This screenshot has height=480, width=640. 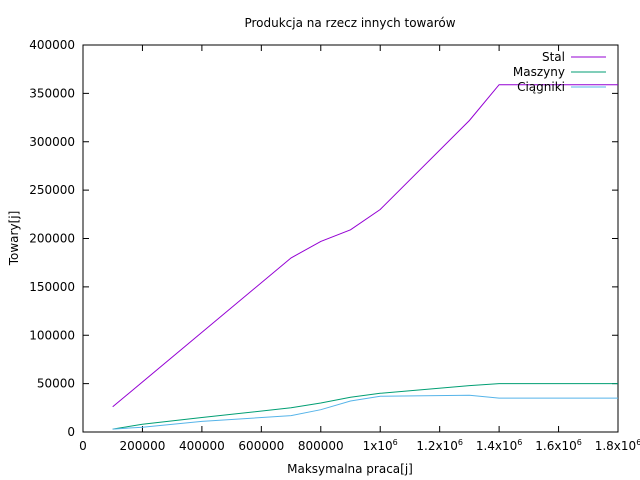 I want to click on x-tick-label: 200000, so click(x=143, y=446).